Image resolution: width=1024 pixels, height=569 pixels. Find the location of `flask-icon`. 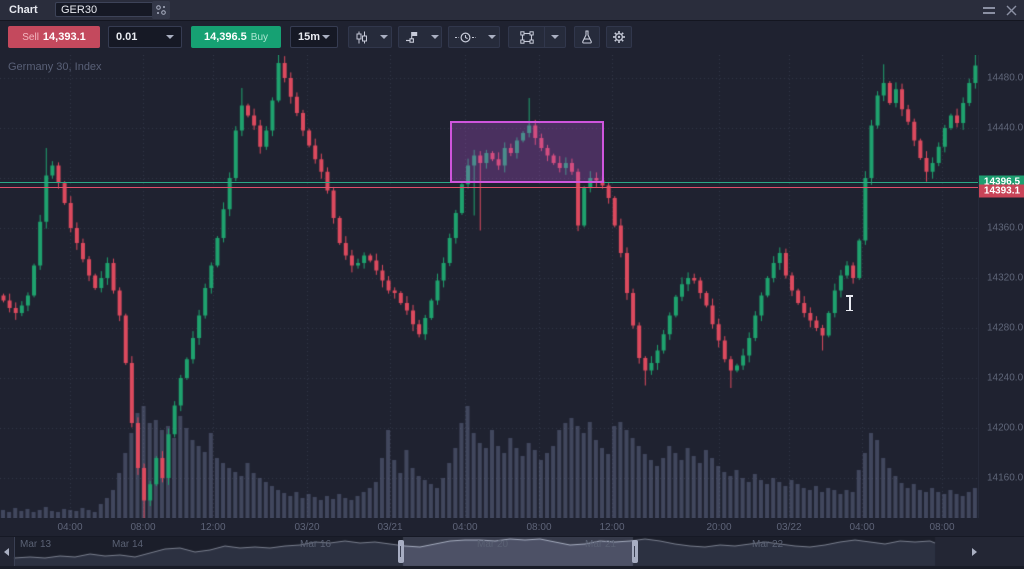

flask-icon is located at coordinates (587, 37).